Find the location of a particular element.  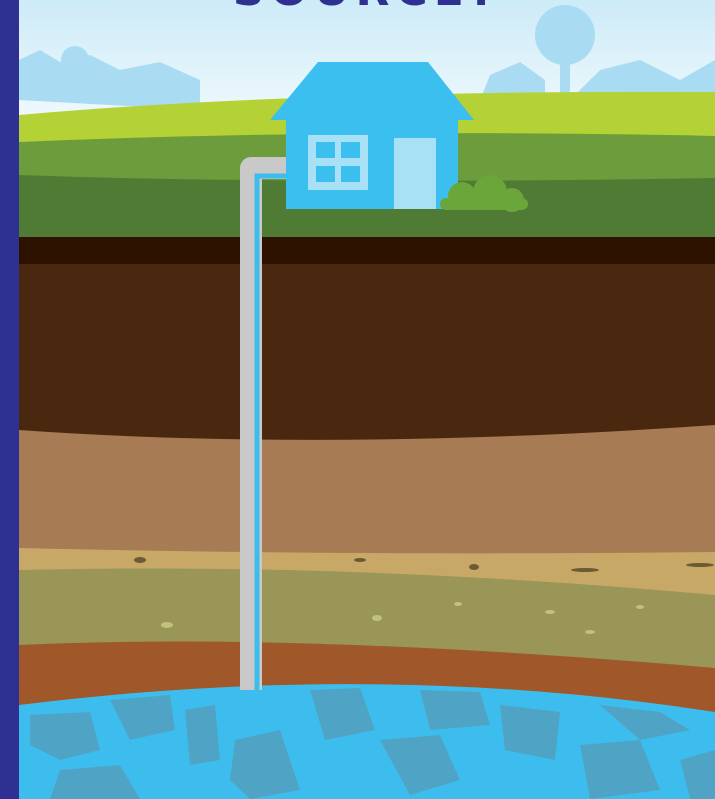

well-pipe is located at coordinates (265, 423).